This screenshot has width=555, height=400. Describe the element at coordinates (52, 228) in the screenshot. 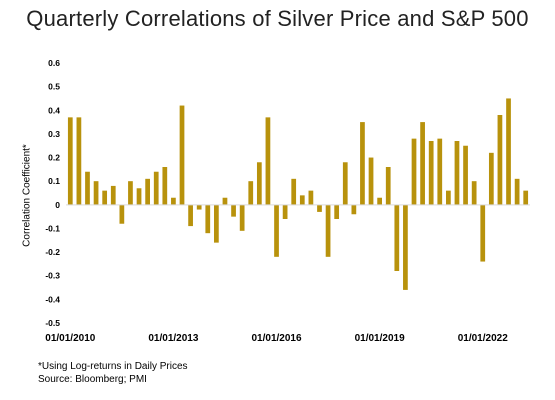

I see `y-tick-label: -0.1` at that location.